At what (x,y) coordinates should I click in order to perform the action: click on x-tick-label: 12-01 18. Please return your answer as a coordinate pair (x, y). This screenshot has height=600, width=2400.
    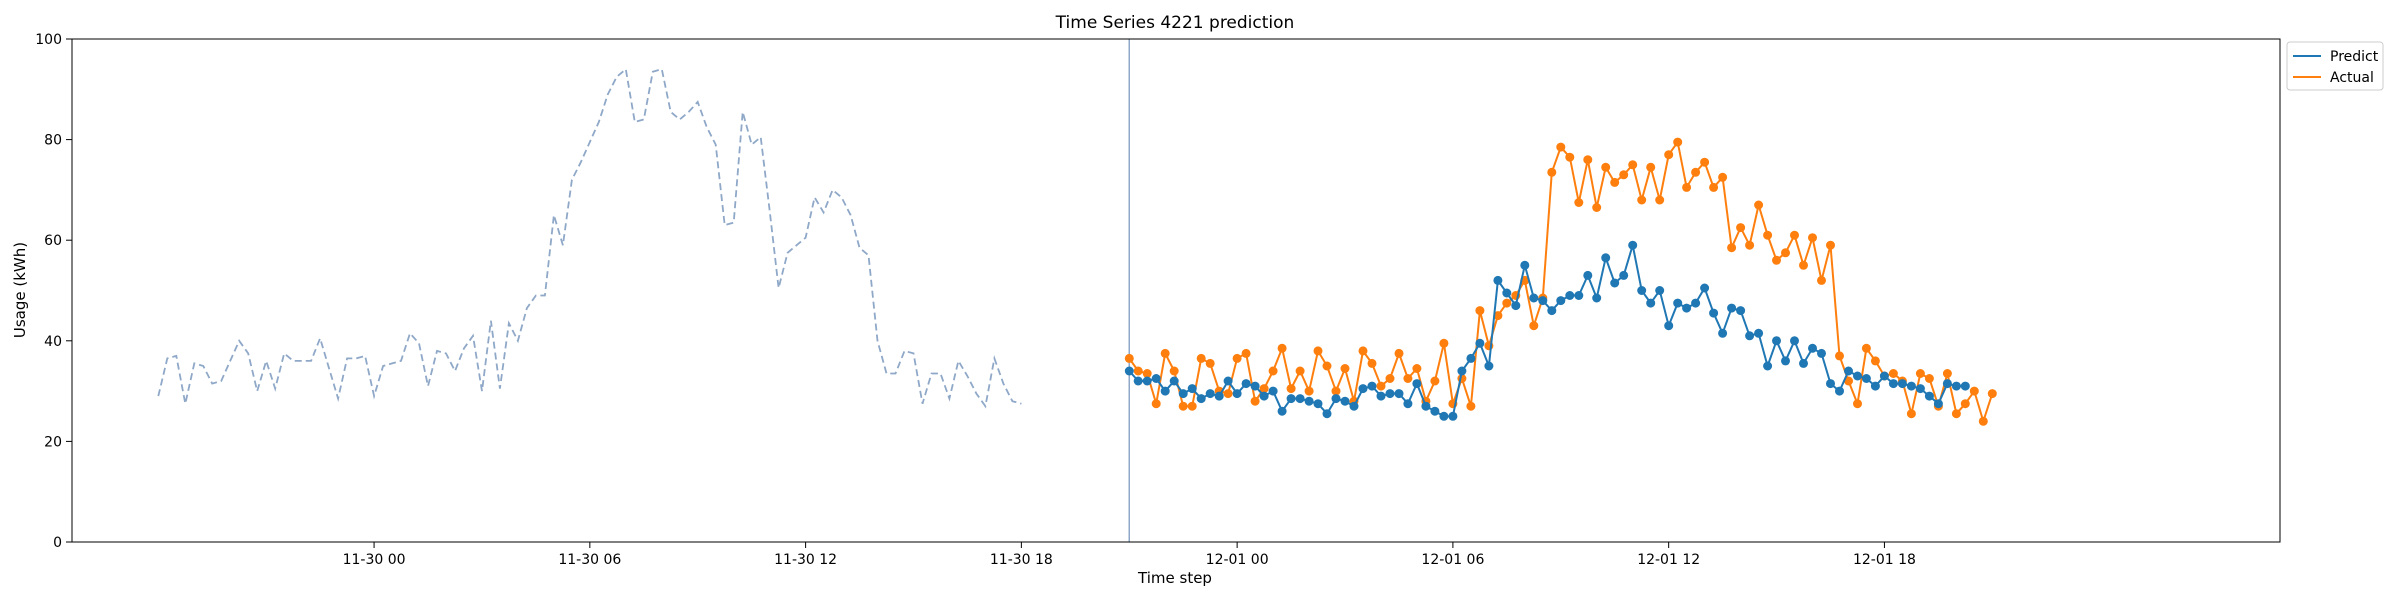
    Looking at the image, I should click on (1884, 560).